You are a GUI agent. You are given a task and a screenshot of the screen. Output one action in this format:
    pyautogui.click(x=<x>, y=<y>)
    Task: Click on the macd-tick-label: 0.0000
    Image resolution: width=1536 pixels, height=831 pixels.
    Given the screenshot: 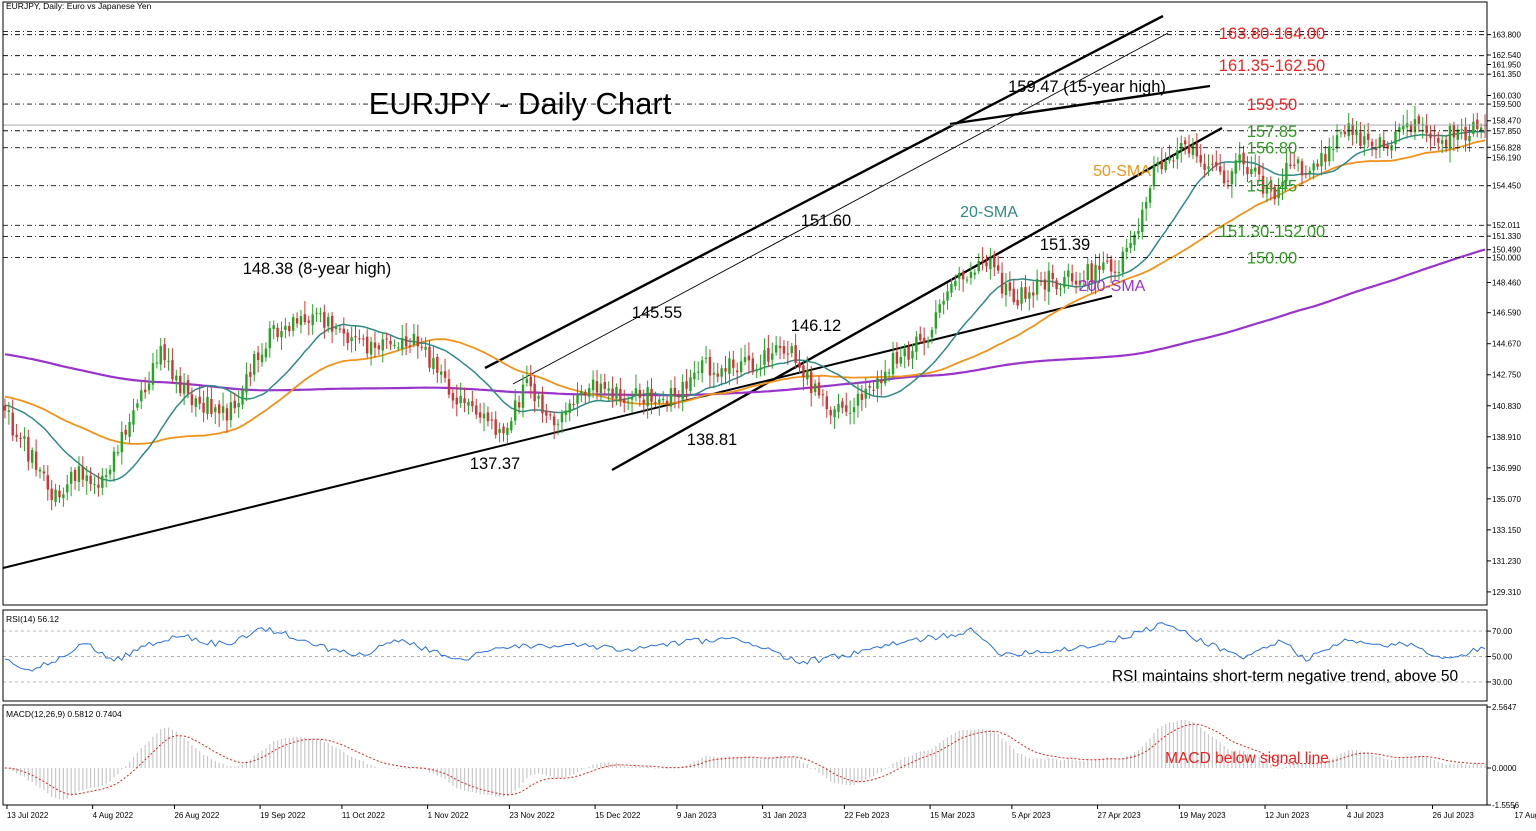 What is the action you would take?
    pyautogui.click(x=1504, y=768)
    